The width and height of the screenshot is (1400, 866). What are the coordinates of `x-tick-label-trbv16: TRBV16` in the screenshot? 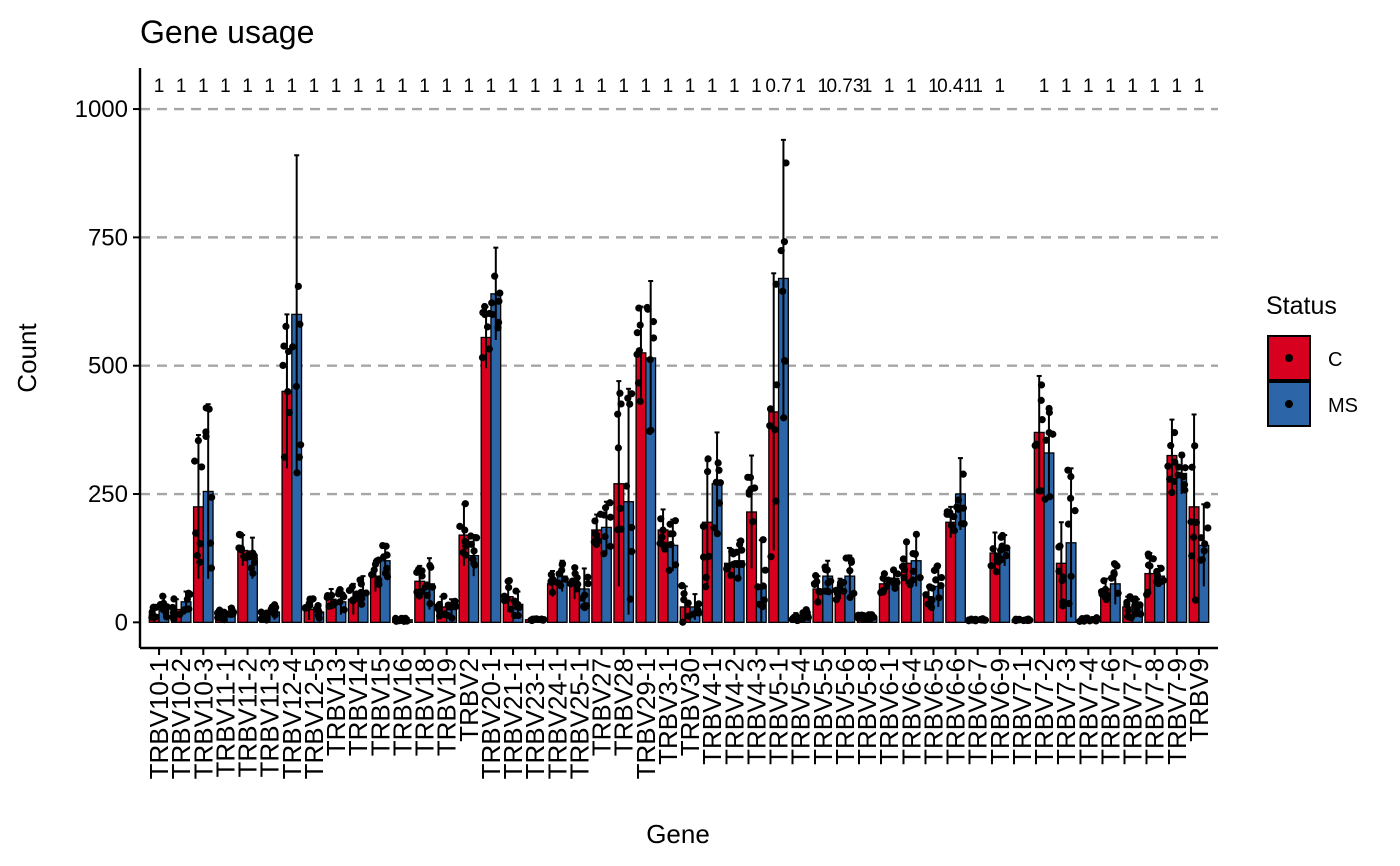 It's located at (402, 707).